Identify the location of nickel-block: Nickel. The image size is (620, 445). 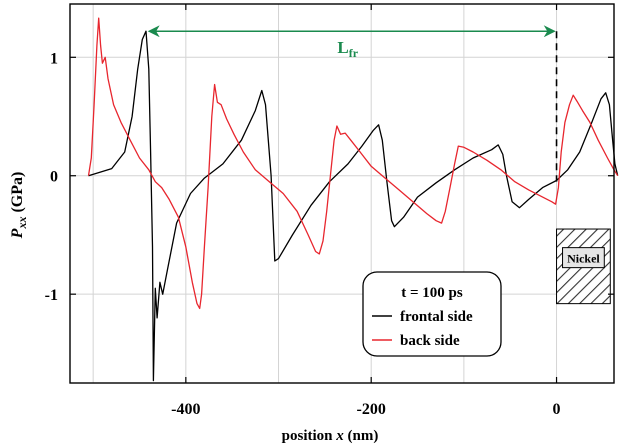
(583, 266).